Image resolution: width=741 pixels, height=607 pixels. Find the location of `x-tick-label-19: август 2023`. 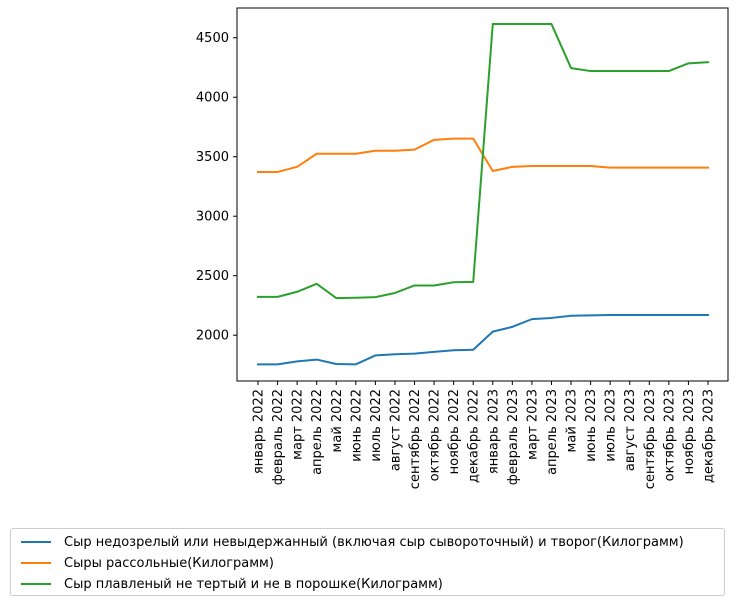

x-tick-label-19: август 2023 is located at coordinates (630, 430).